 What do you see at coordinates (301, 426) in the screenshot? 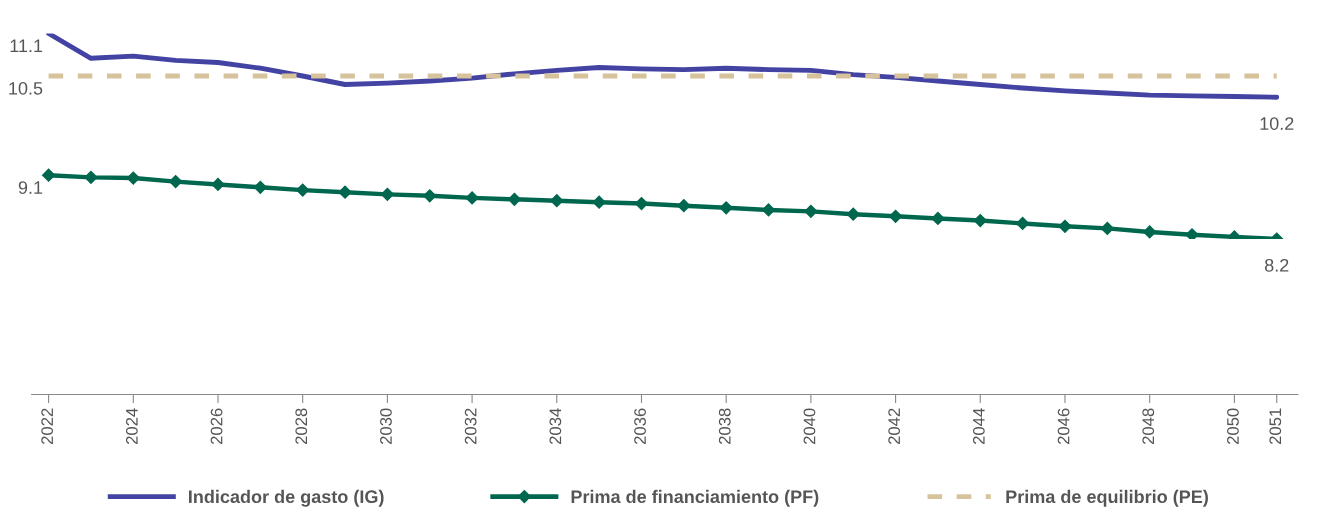
I see `x-tick-label: 2028` at bounding box center [301, 426].